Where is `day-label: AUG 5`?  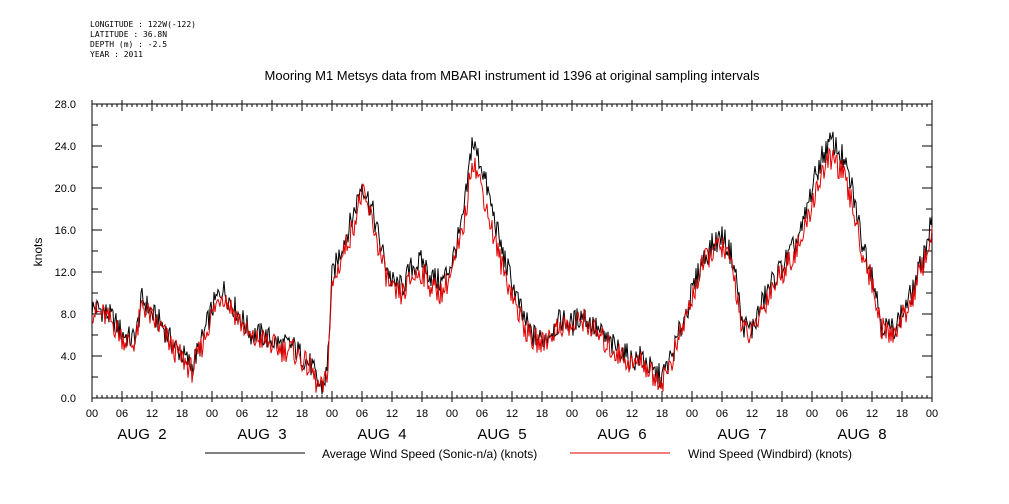 day-label: AUG 5 is located at coordinates (501, 434).